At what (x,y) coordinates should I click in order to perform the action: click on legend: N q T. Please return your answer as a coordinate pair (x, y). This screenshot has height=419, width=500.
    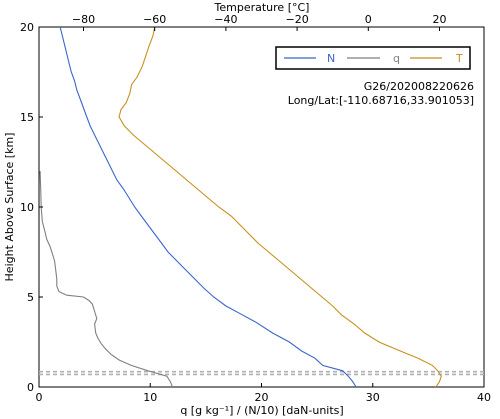
    Looking at the image, I should click on (373, 58).